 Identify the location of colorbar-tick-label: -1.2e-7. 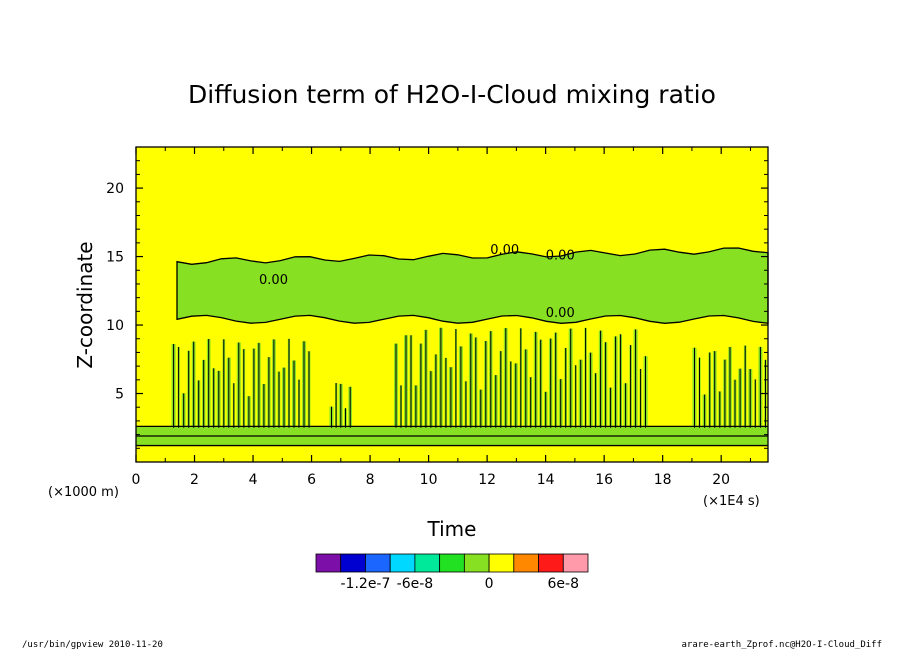
(366, 584).